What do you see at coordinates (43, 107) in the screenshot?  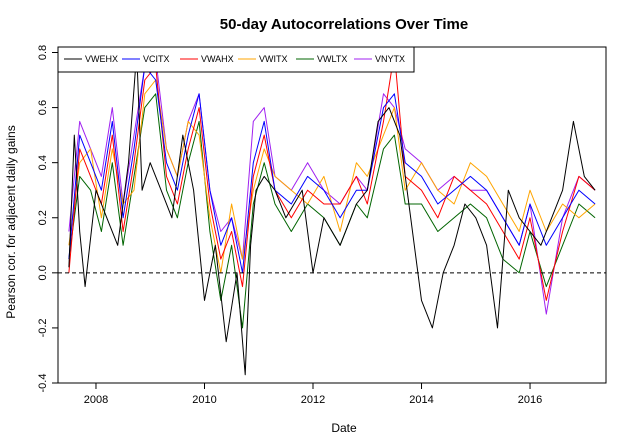 I see `y-tick-label: 0.6` at bounding box center [43, 107].